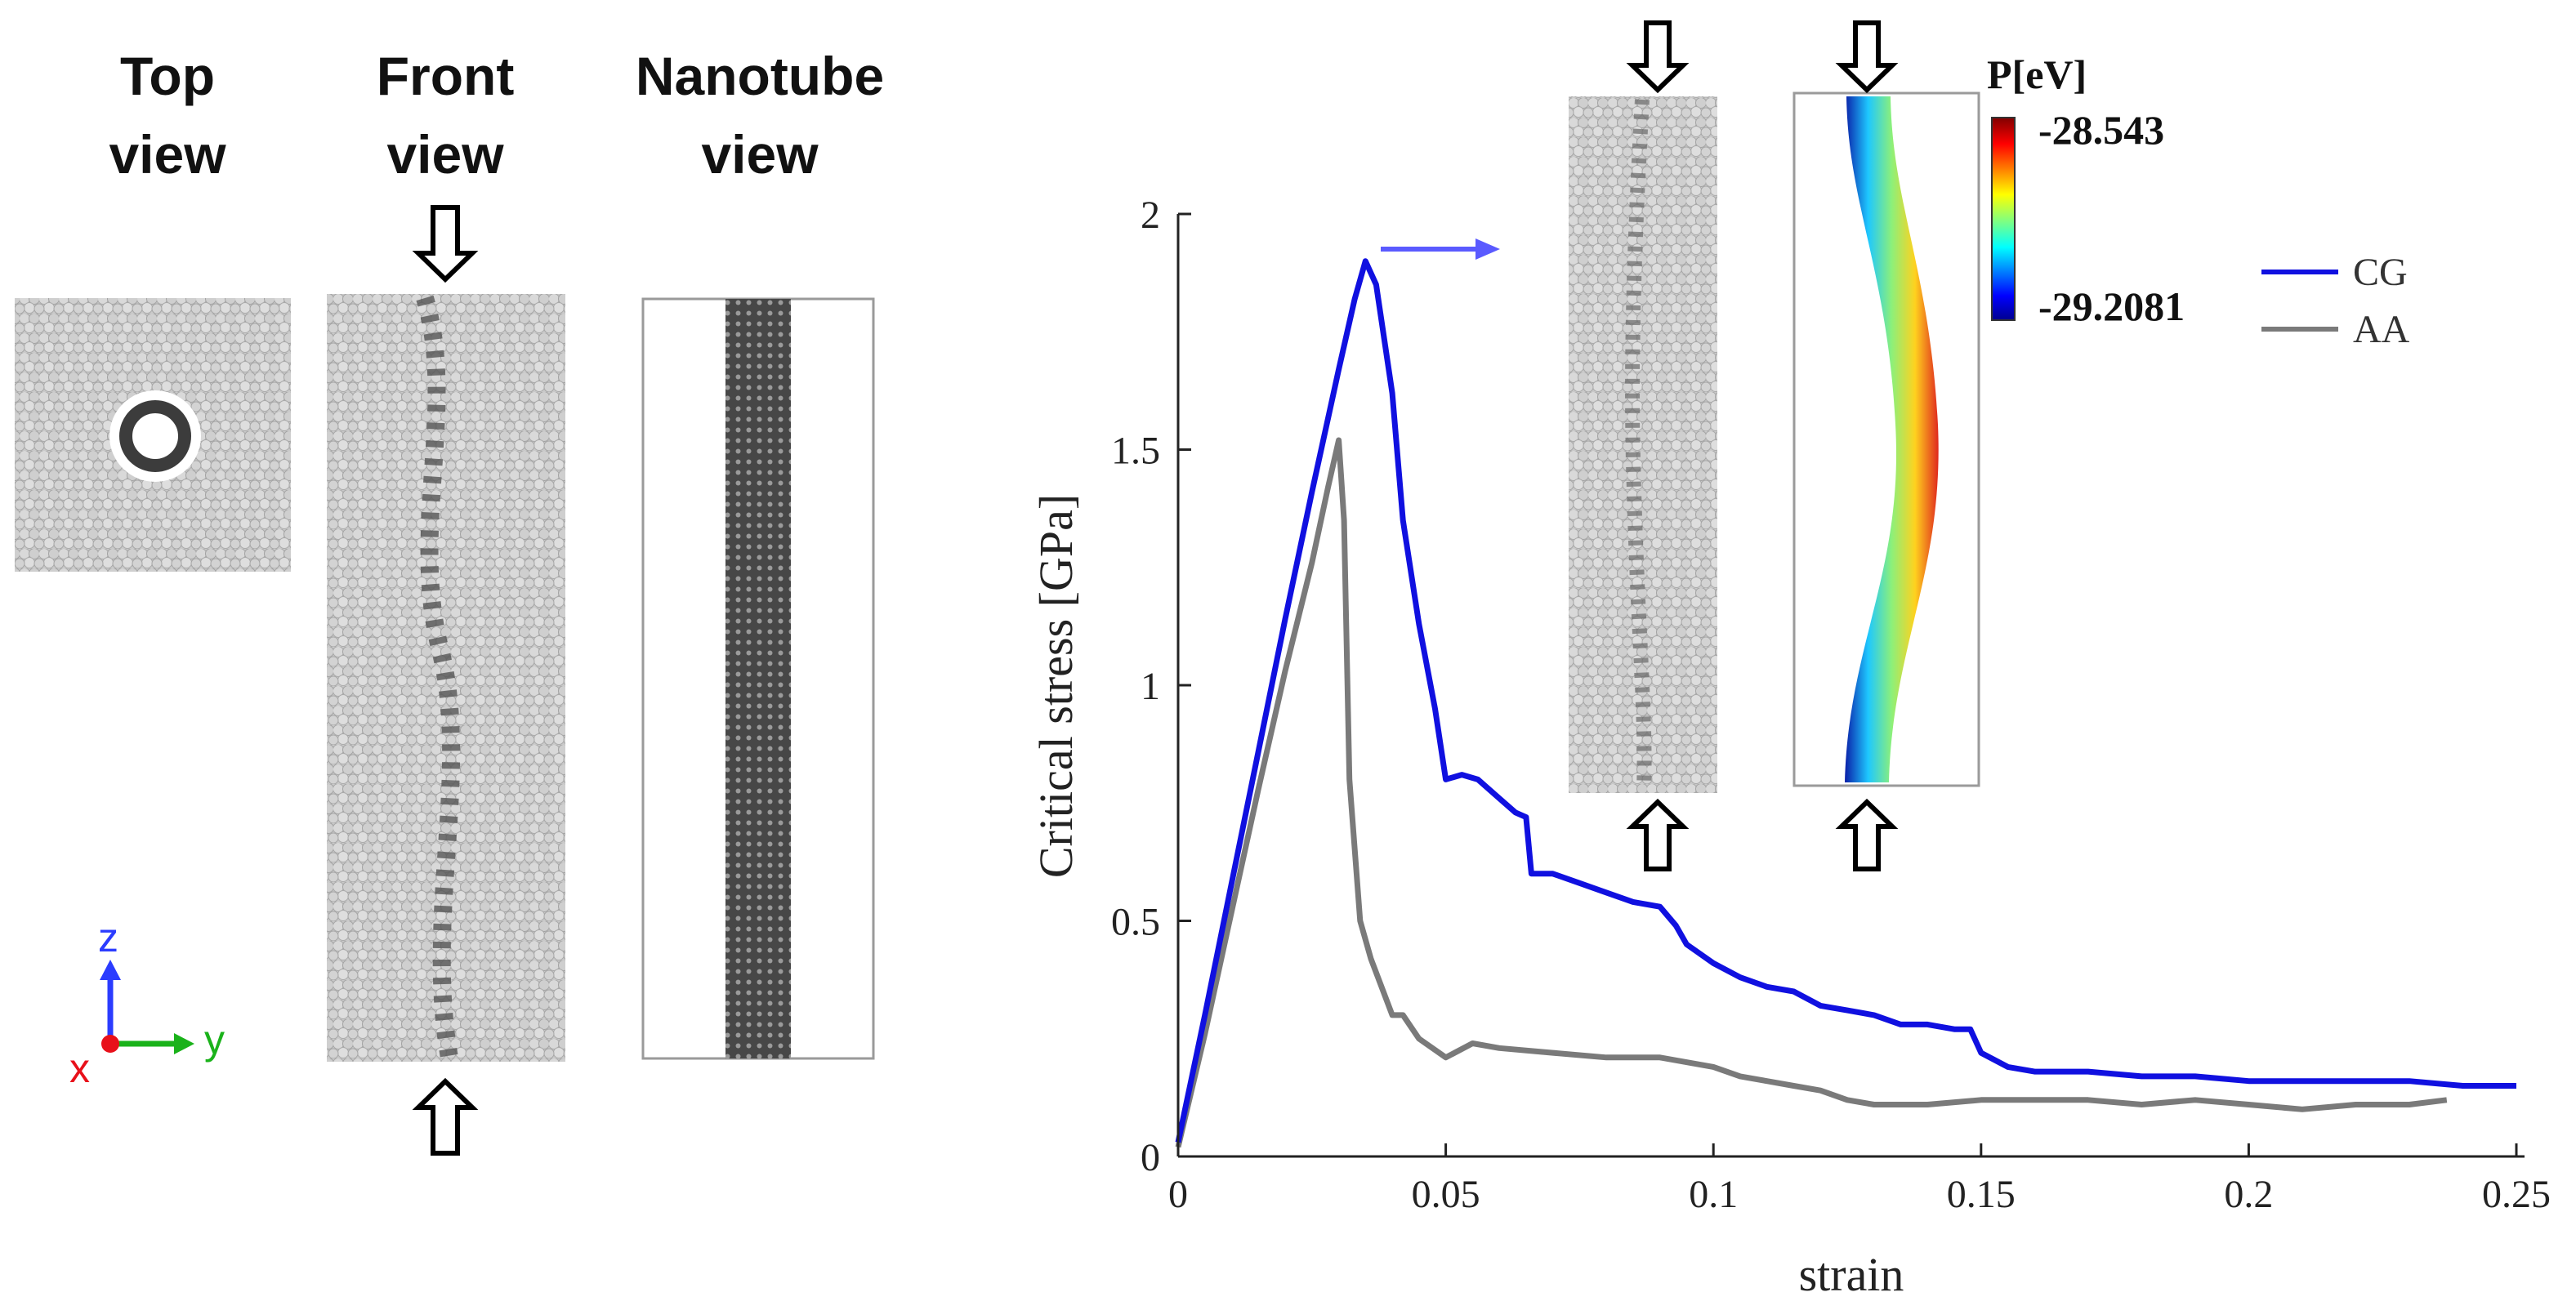  I want to click on nanotube-view-panel, so click(758, 678).